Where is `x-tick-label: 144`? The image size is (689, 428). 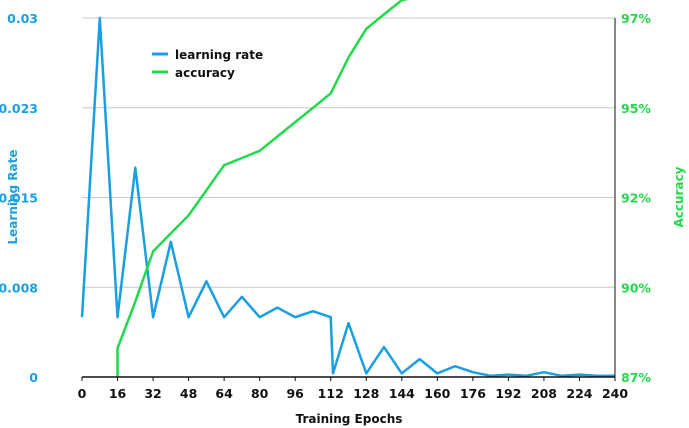
x-tick-label: 144 is located at coordinates (402, 393).